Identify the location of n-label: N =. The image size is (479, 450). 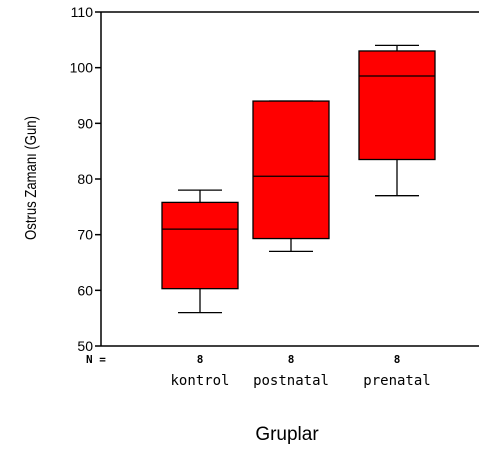
(96, 359).